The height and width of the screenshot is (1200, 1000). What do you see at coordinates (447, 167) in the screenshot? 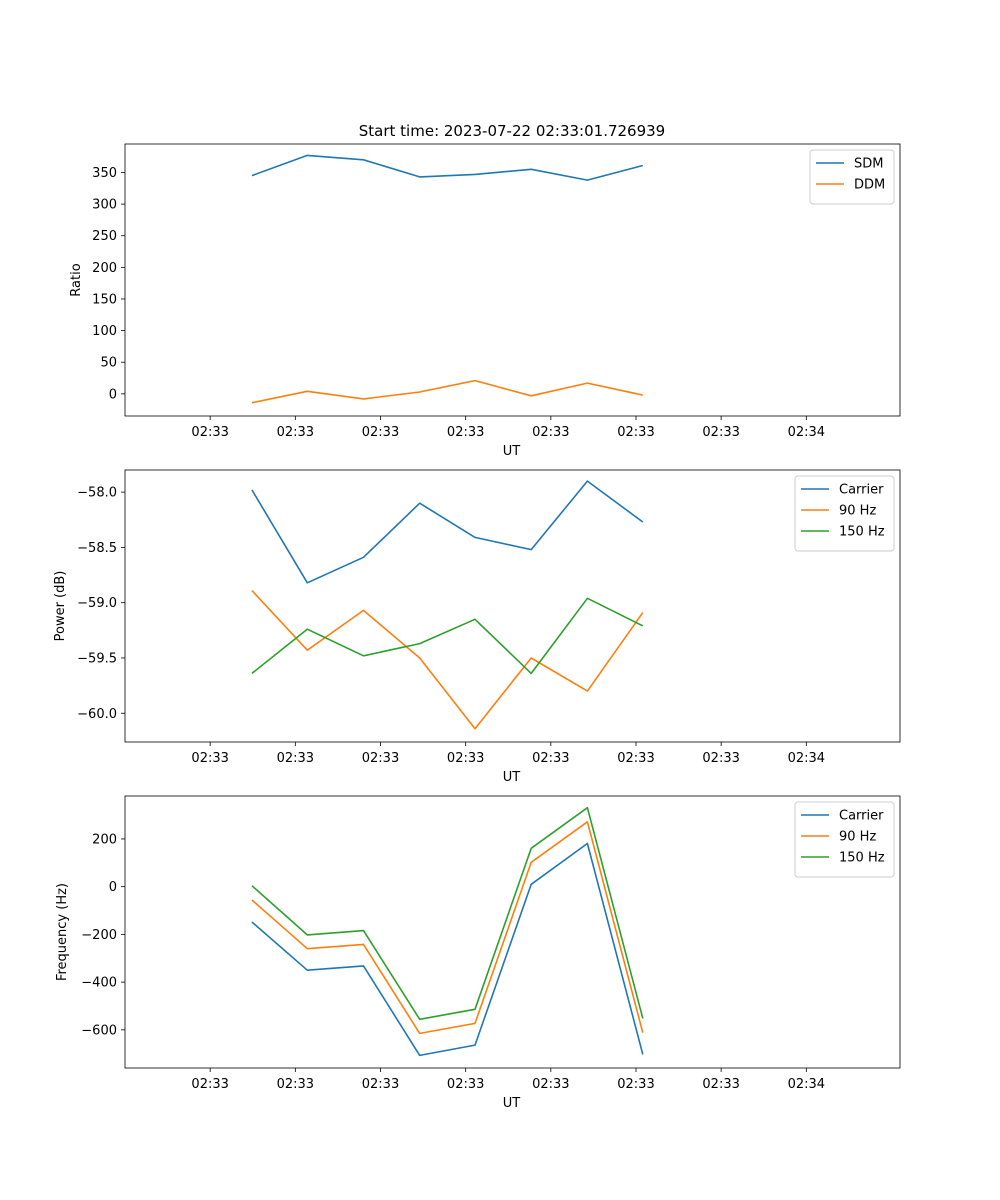
I see `series-line-sdm` at bounding box center [447, 167].